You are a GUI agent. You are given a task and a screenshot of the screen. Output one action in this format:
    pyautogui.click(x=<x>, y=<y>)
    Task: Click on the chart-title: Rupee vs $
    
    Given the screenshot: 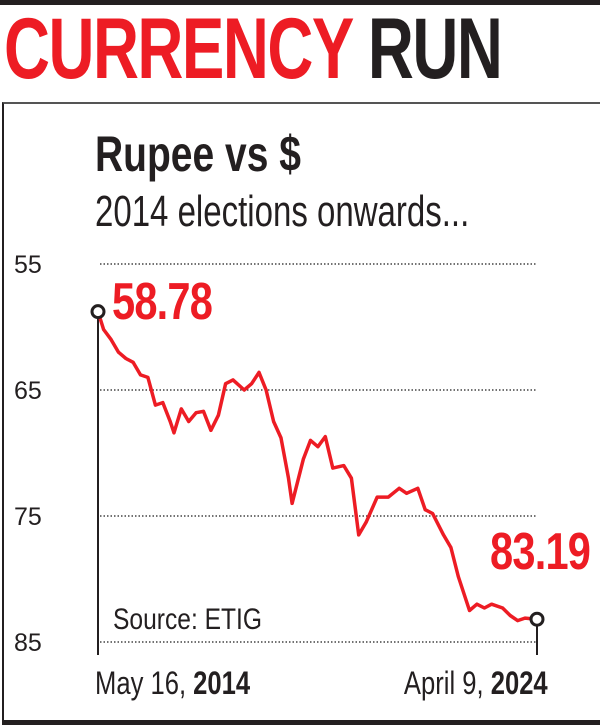 What is the action you would take?
    pyautogui.click(x=198, y=154)
    